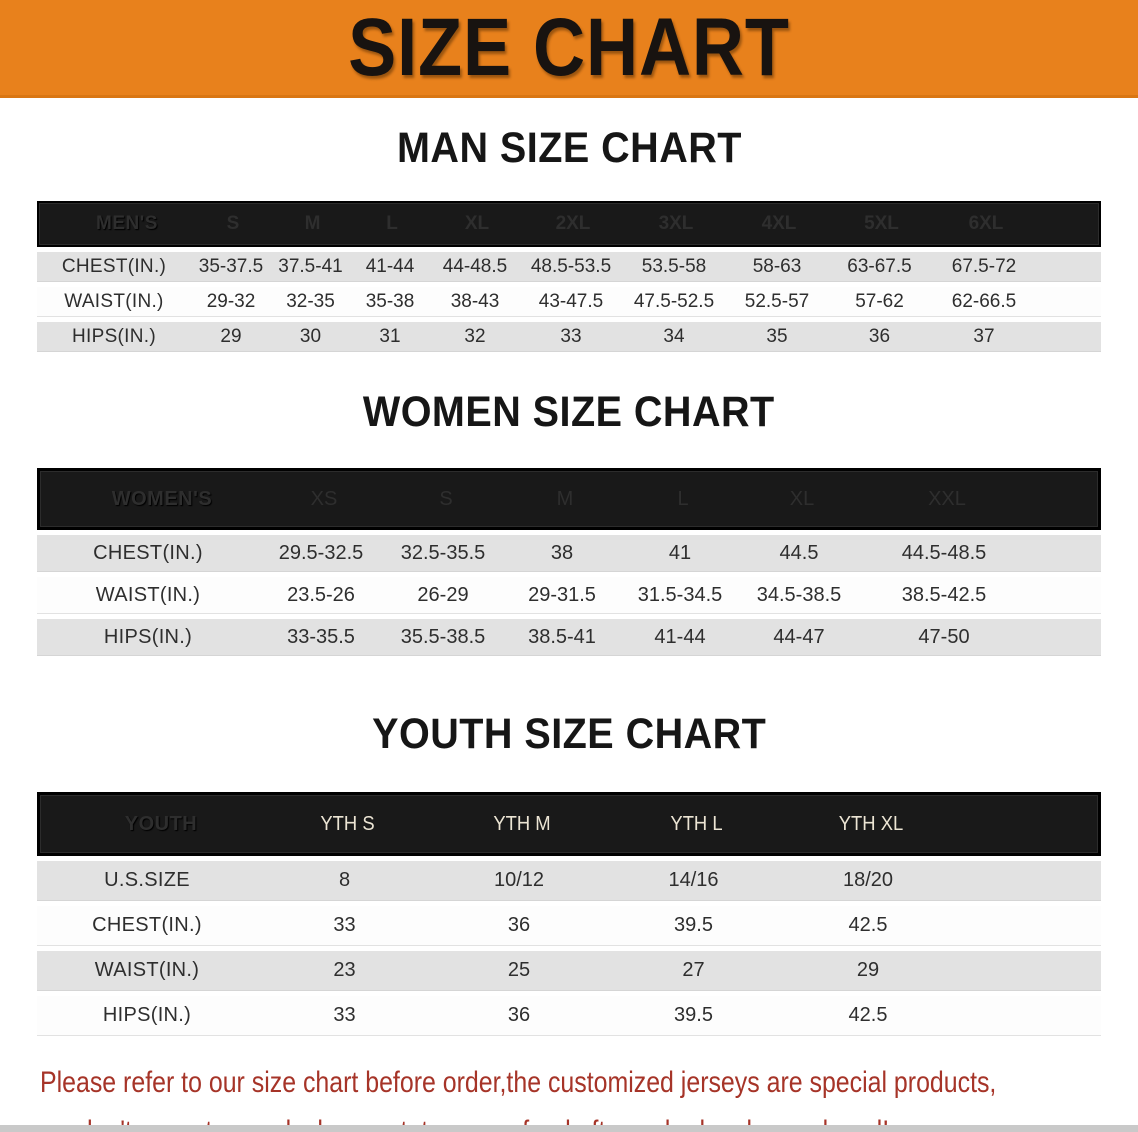 This screenshot has height=1132, width=1138. What do you see at coordinates (868, 1015) in the screenshot?
I see `size-cell: 42.5` at bounding box center [868, 1015].